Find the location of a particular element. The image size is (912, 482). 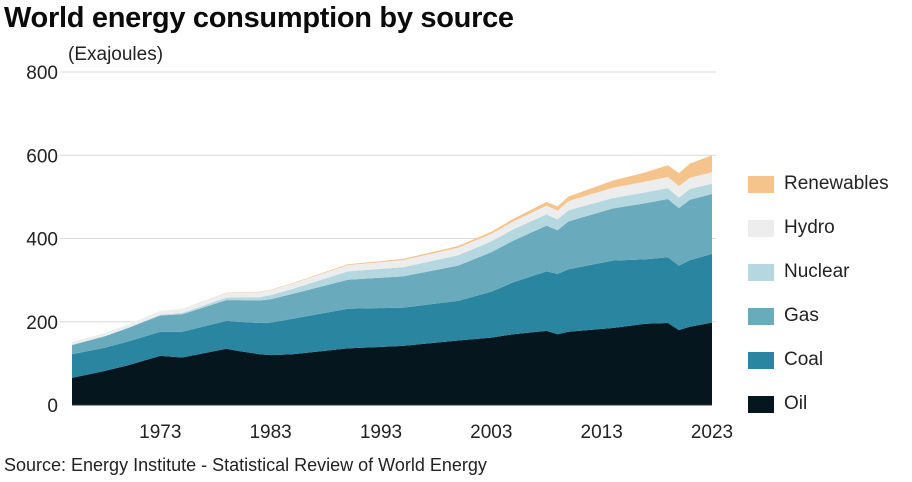

y-tick-label: 200 is located at coordinates (42, 323).